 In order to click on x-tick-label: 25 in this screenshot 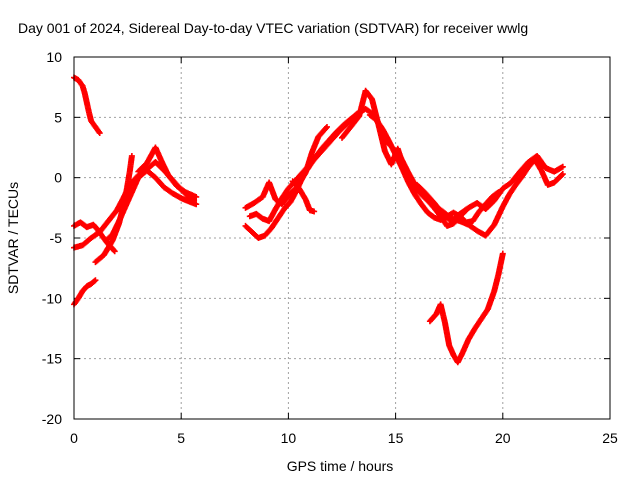, I will do `click(610, 438)`.